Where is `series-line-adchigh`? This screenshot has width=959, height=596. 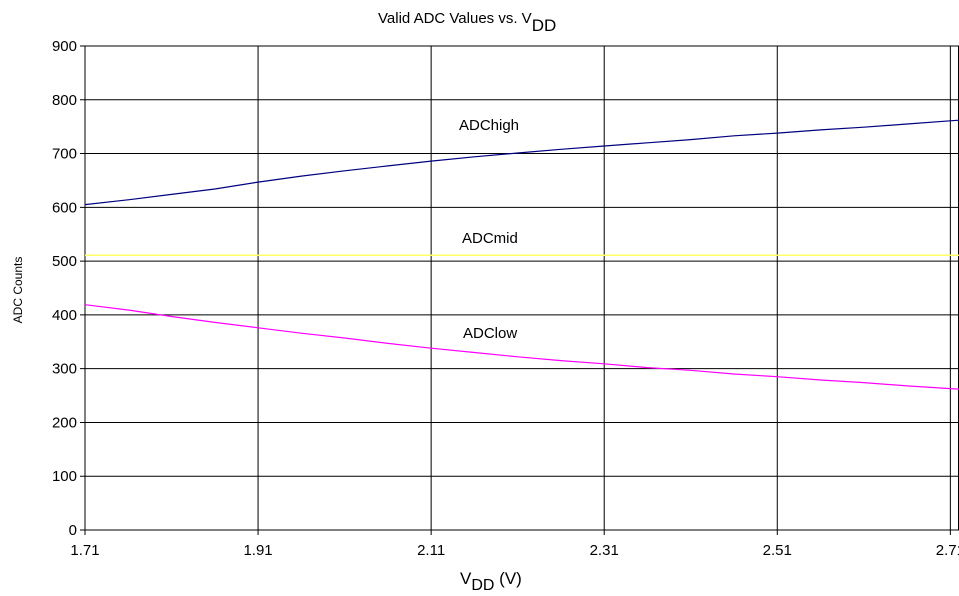
series-line-adchigh is located at coordinates (521, 162).